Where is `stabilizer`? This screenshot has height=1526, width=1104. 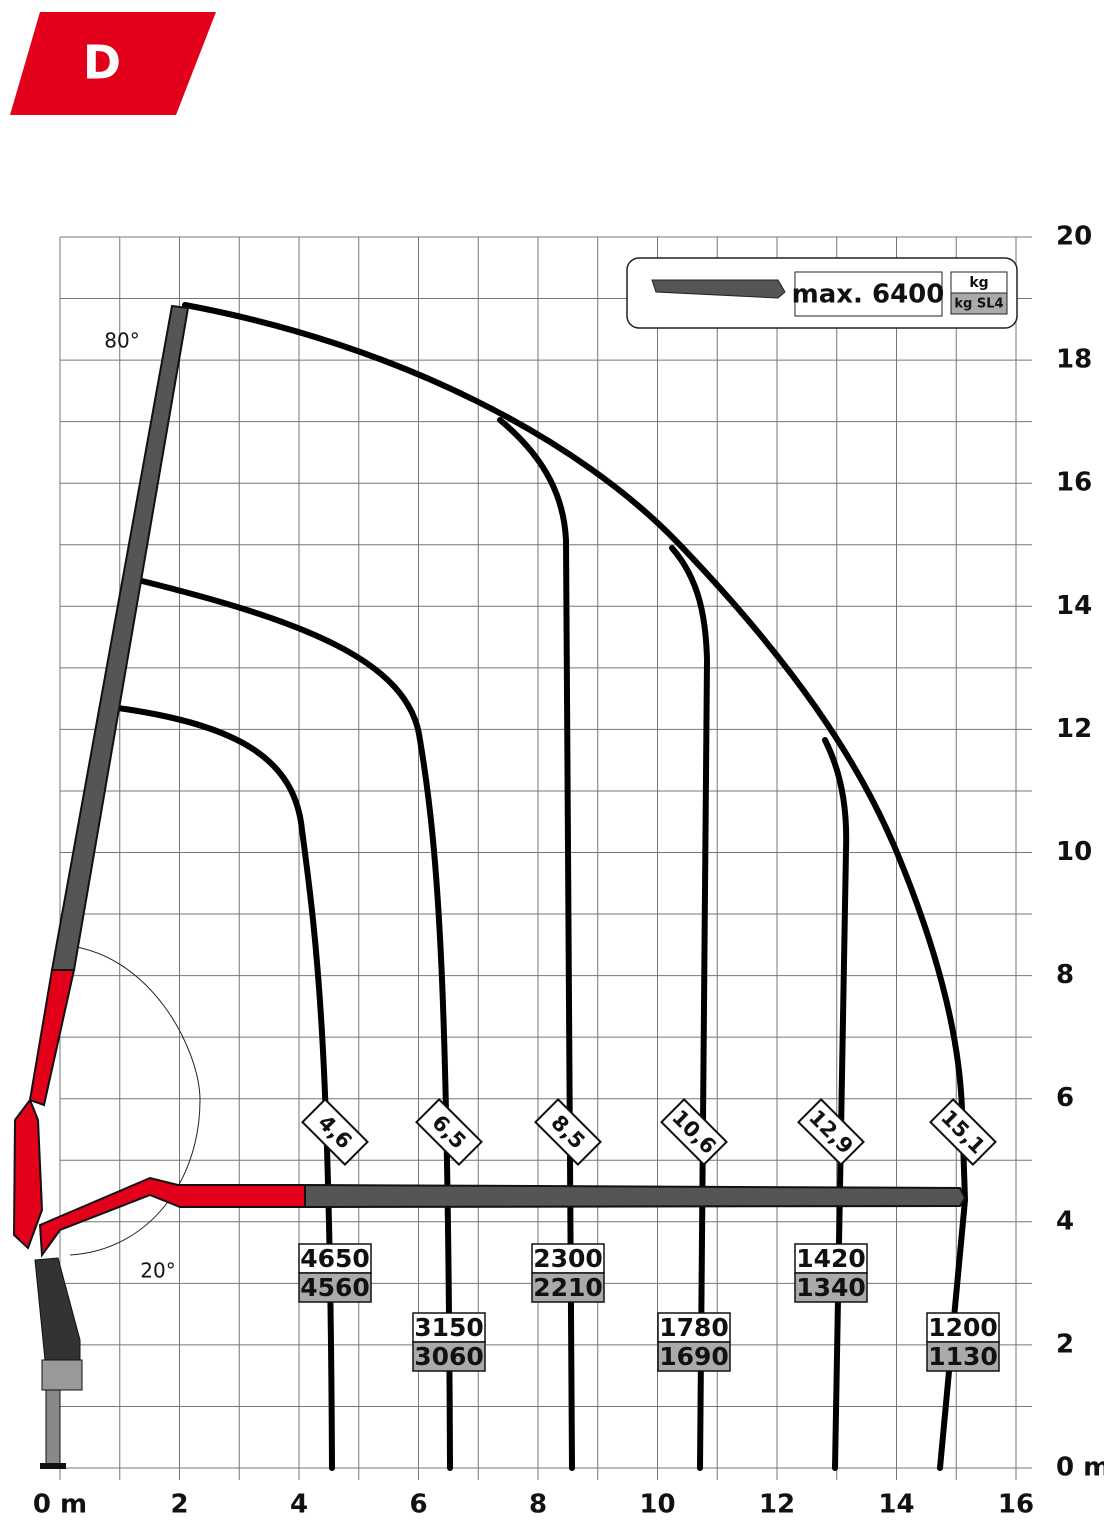 stabilizer is located at coordinates (53, 1427).